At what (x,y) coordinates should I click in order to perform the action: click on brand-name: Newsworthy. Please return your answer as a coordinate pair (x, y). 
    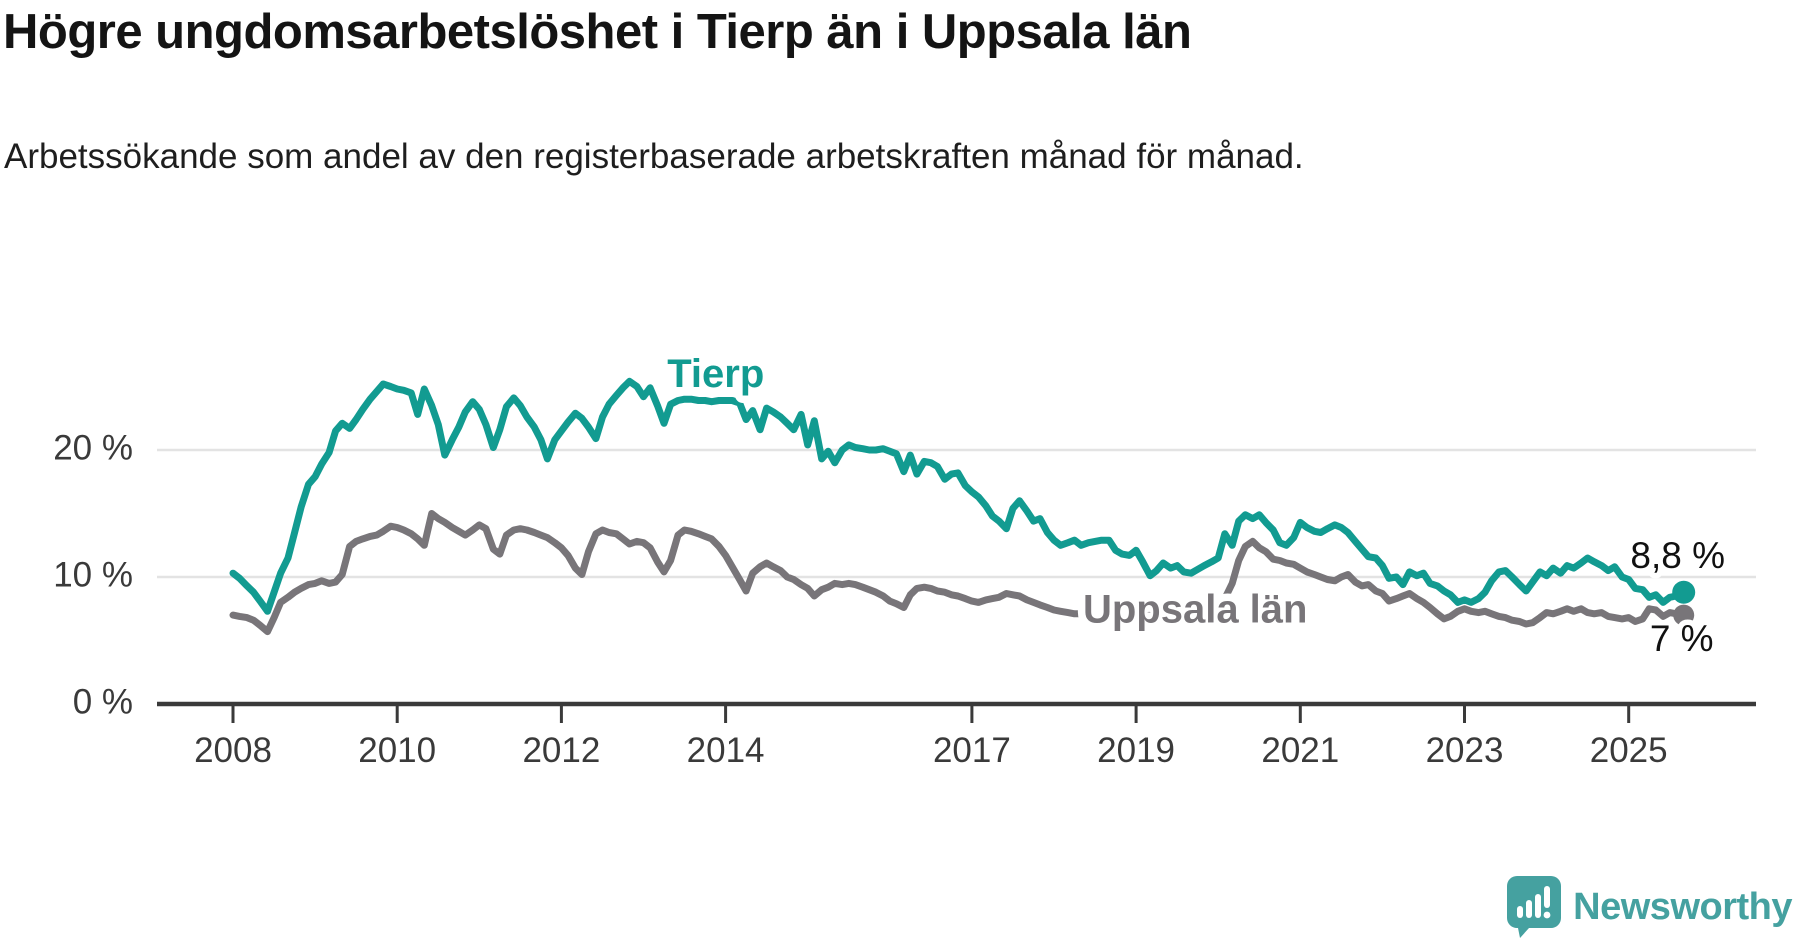
    Looking at the image, I should click on (1682, 906).